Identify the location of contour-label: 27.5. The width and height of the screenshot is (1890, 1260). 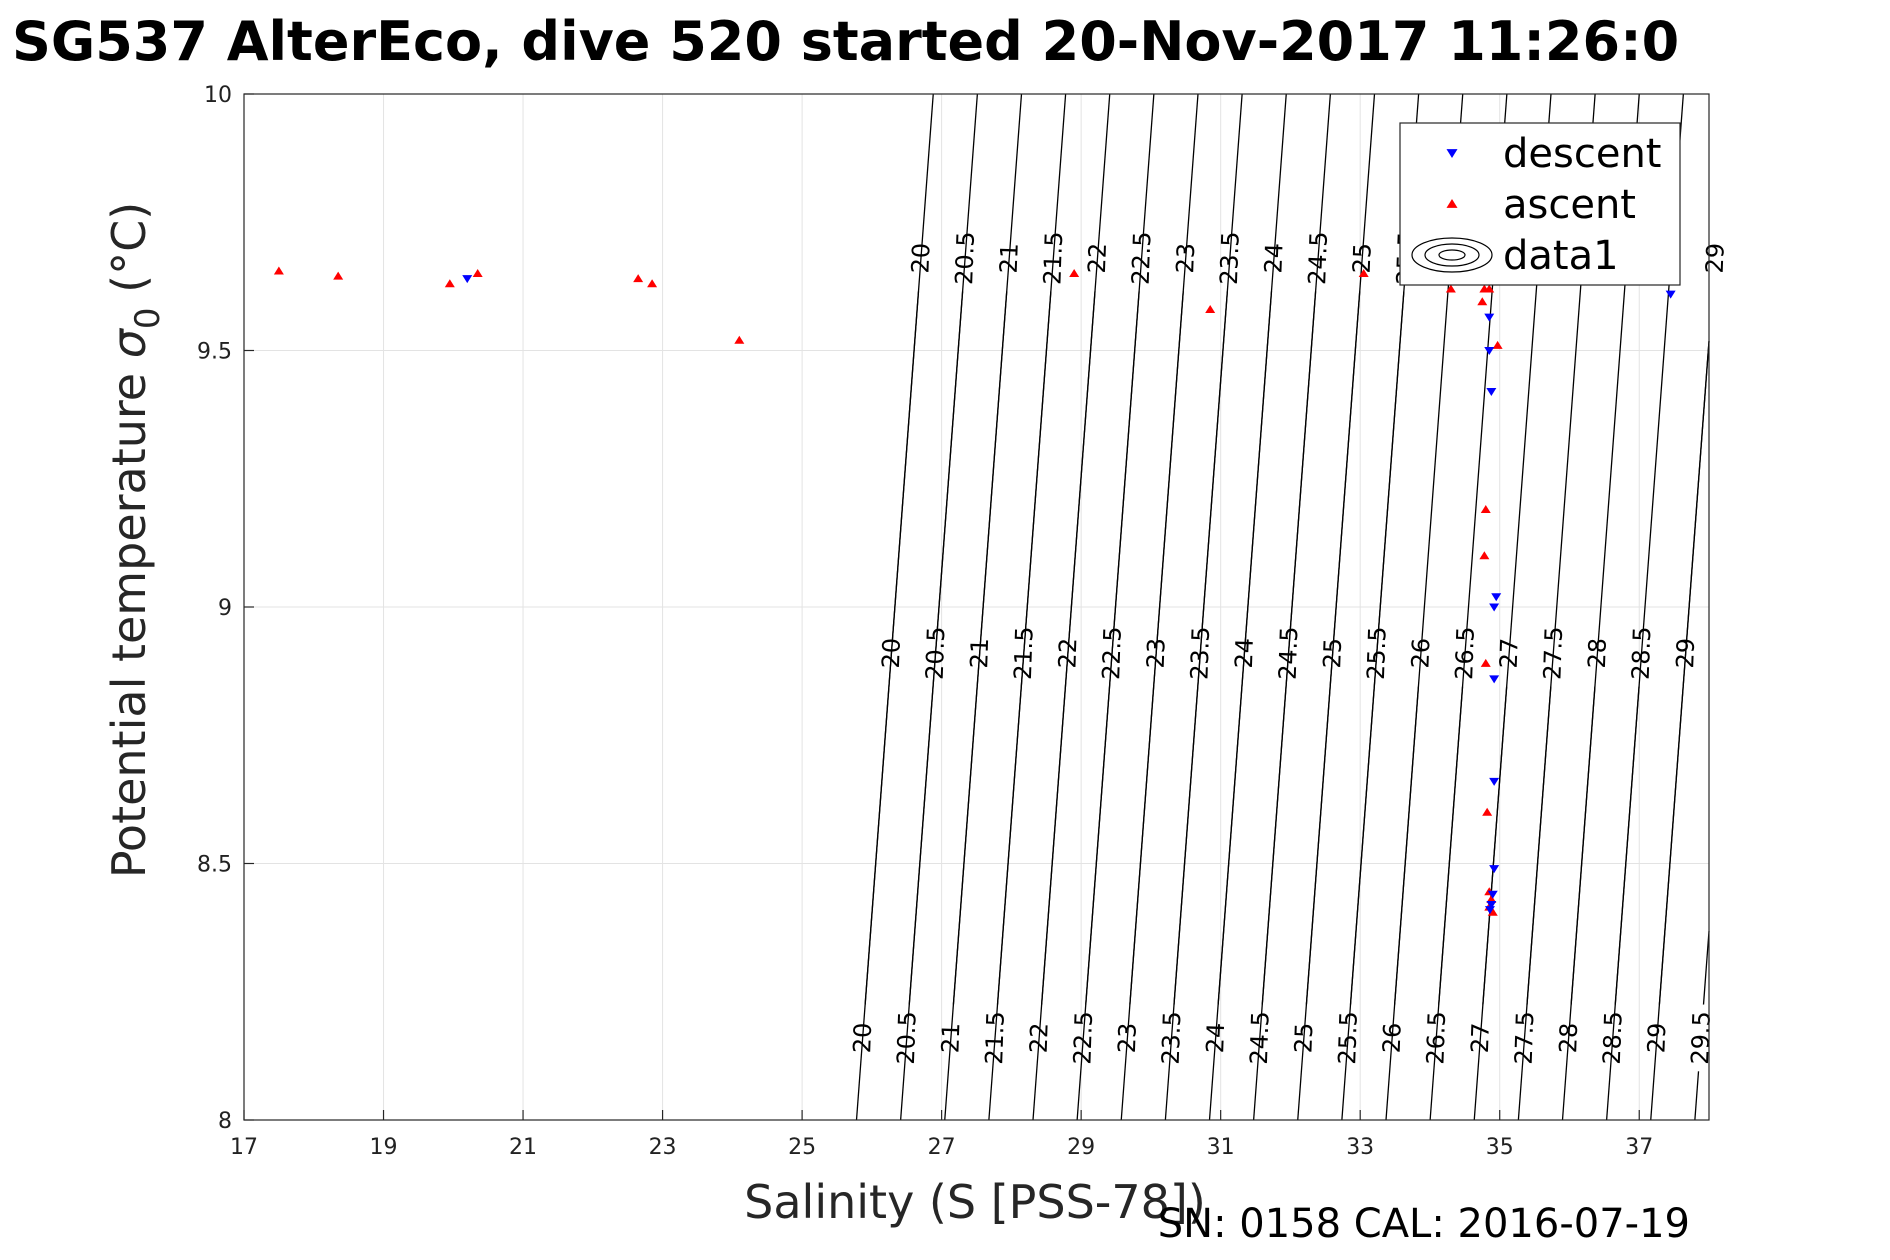
(1553, 653).